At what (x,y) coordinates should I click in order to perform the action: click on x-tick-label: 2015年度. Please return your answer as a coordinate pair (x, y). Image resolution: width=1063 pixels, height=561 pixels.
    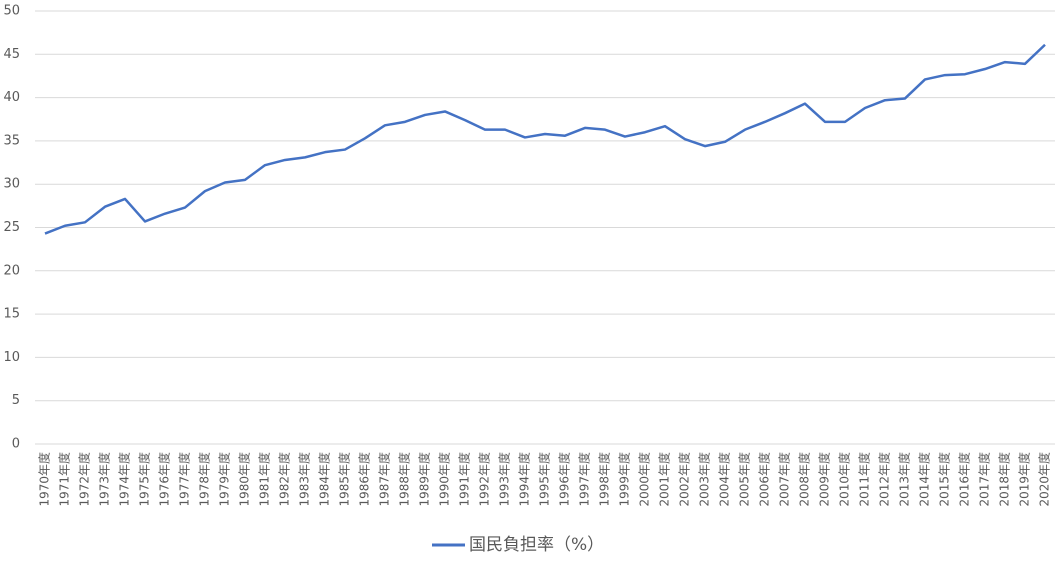
    Looking at the image, I should click on (944, 479).